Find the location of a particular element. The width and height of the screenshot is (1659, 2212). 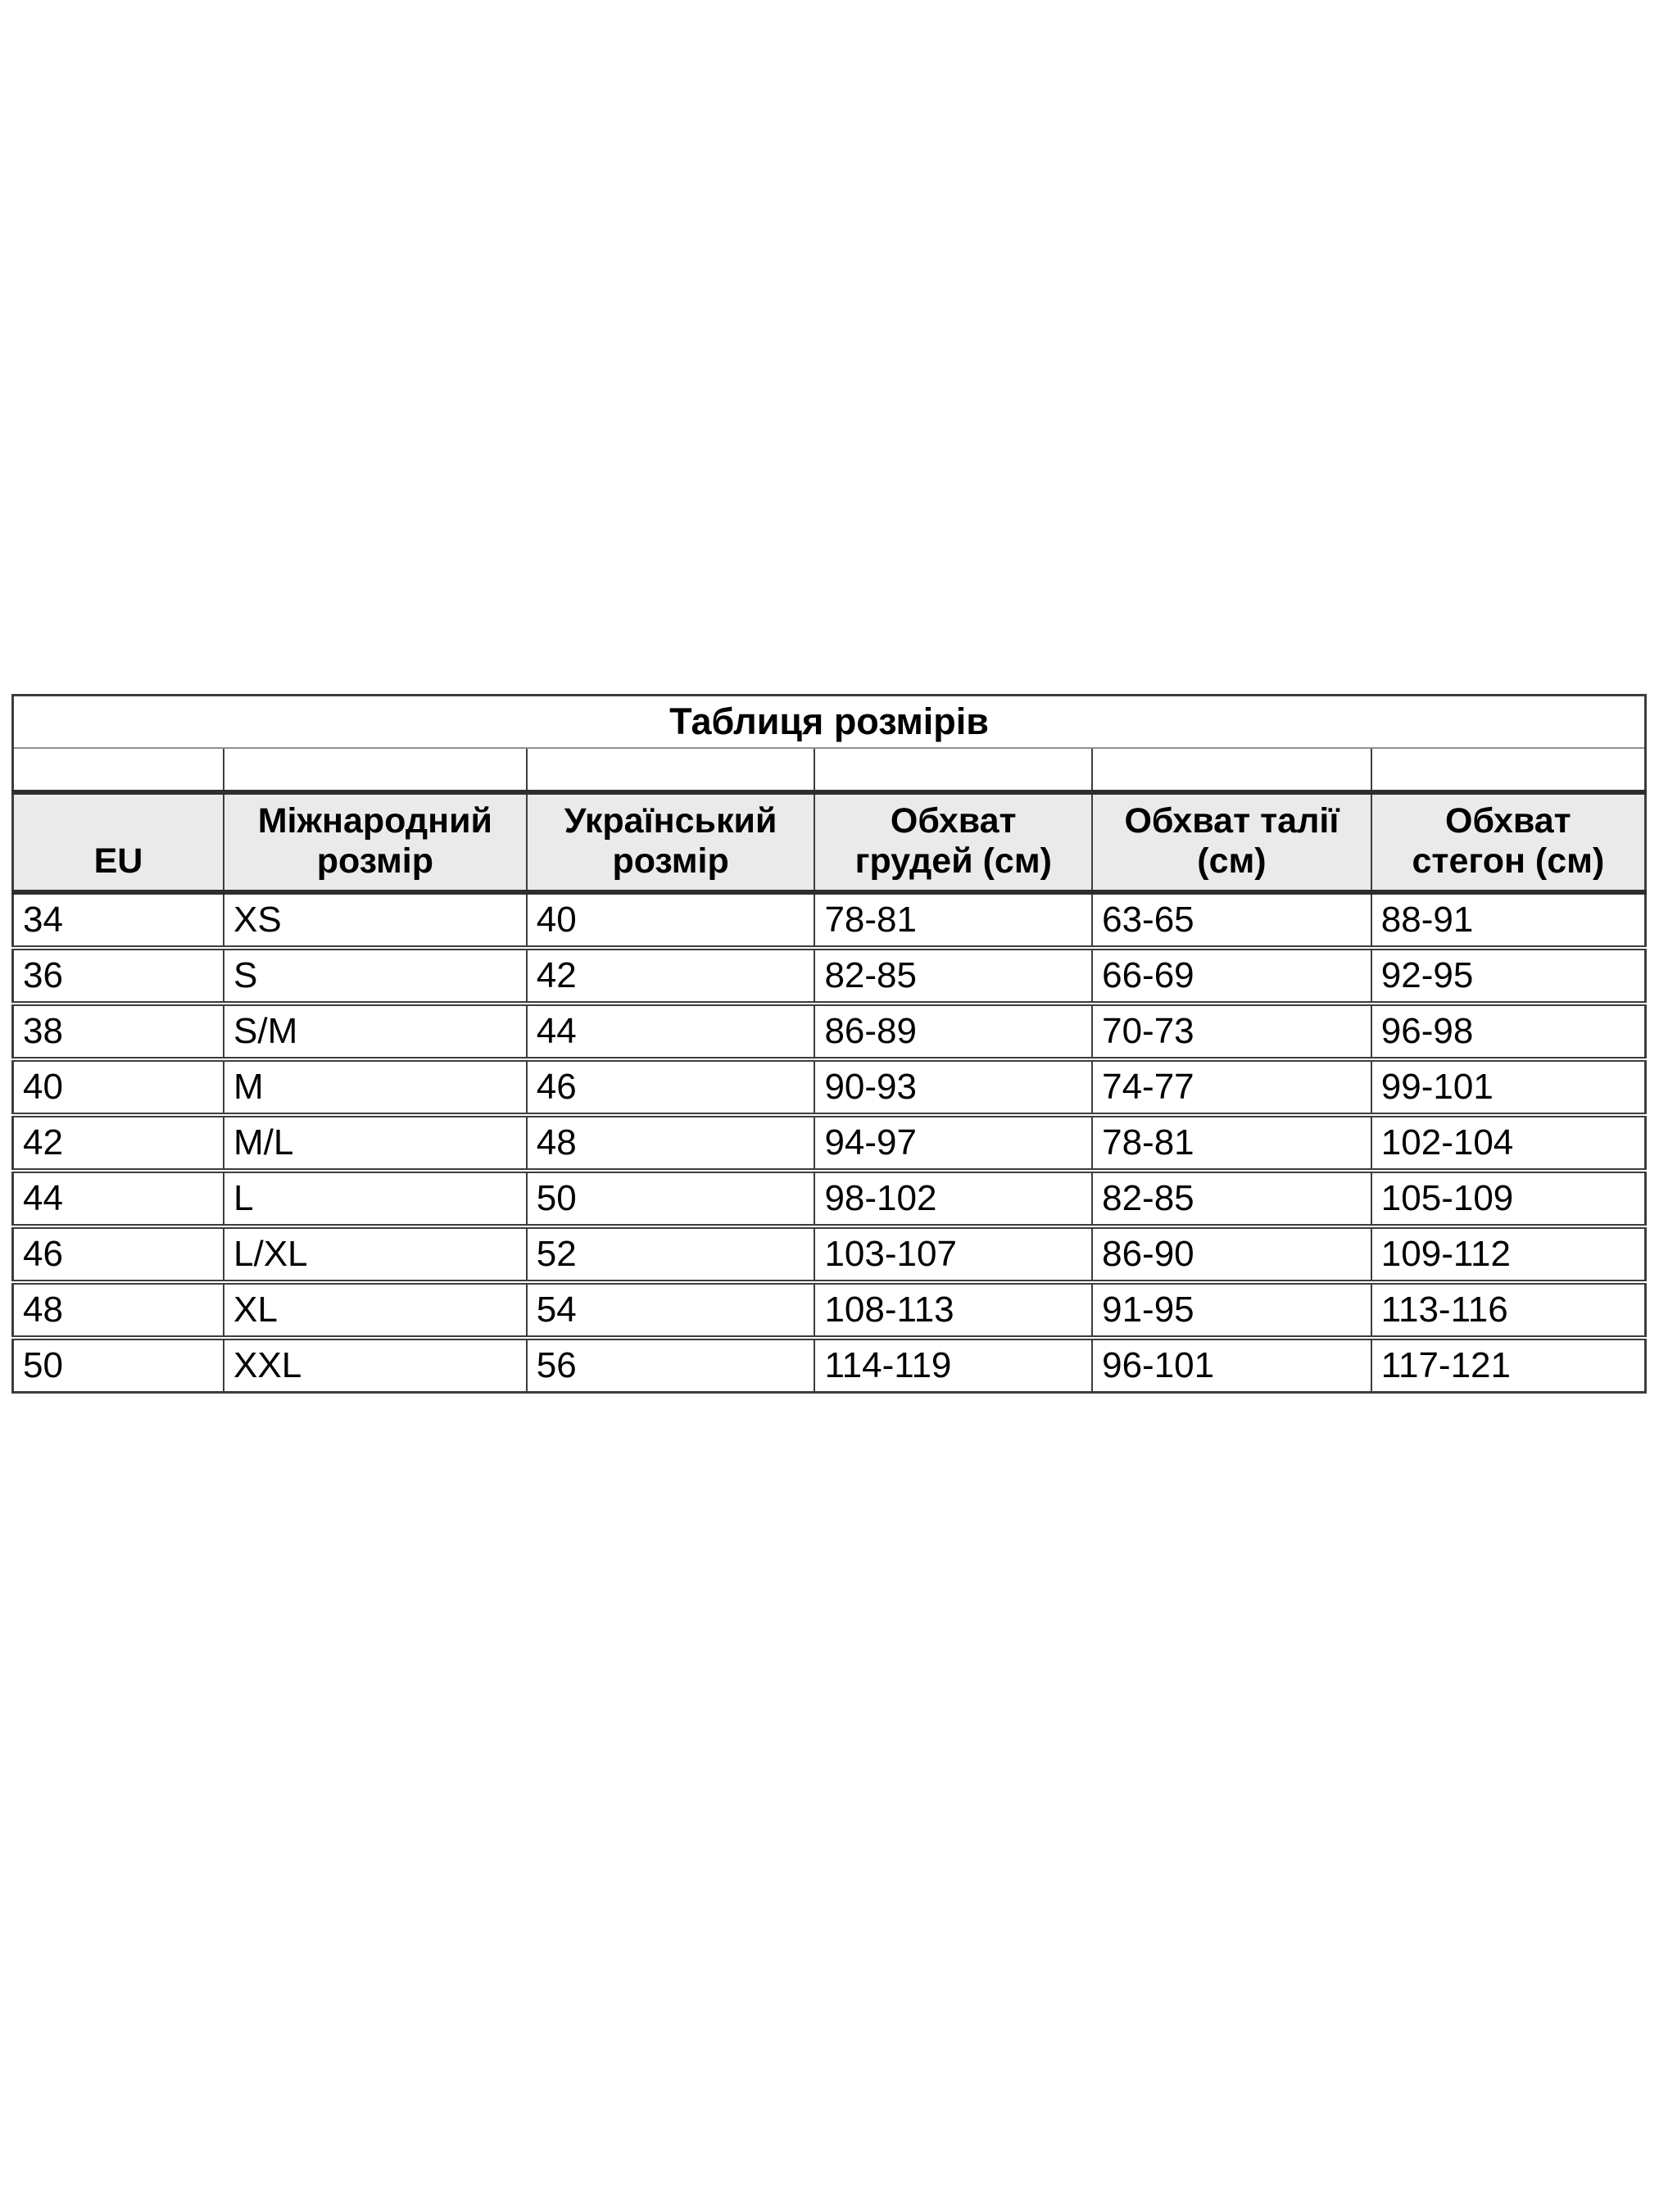

table-cell: 103-107 is located at coordinates (953, 1255).